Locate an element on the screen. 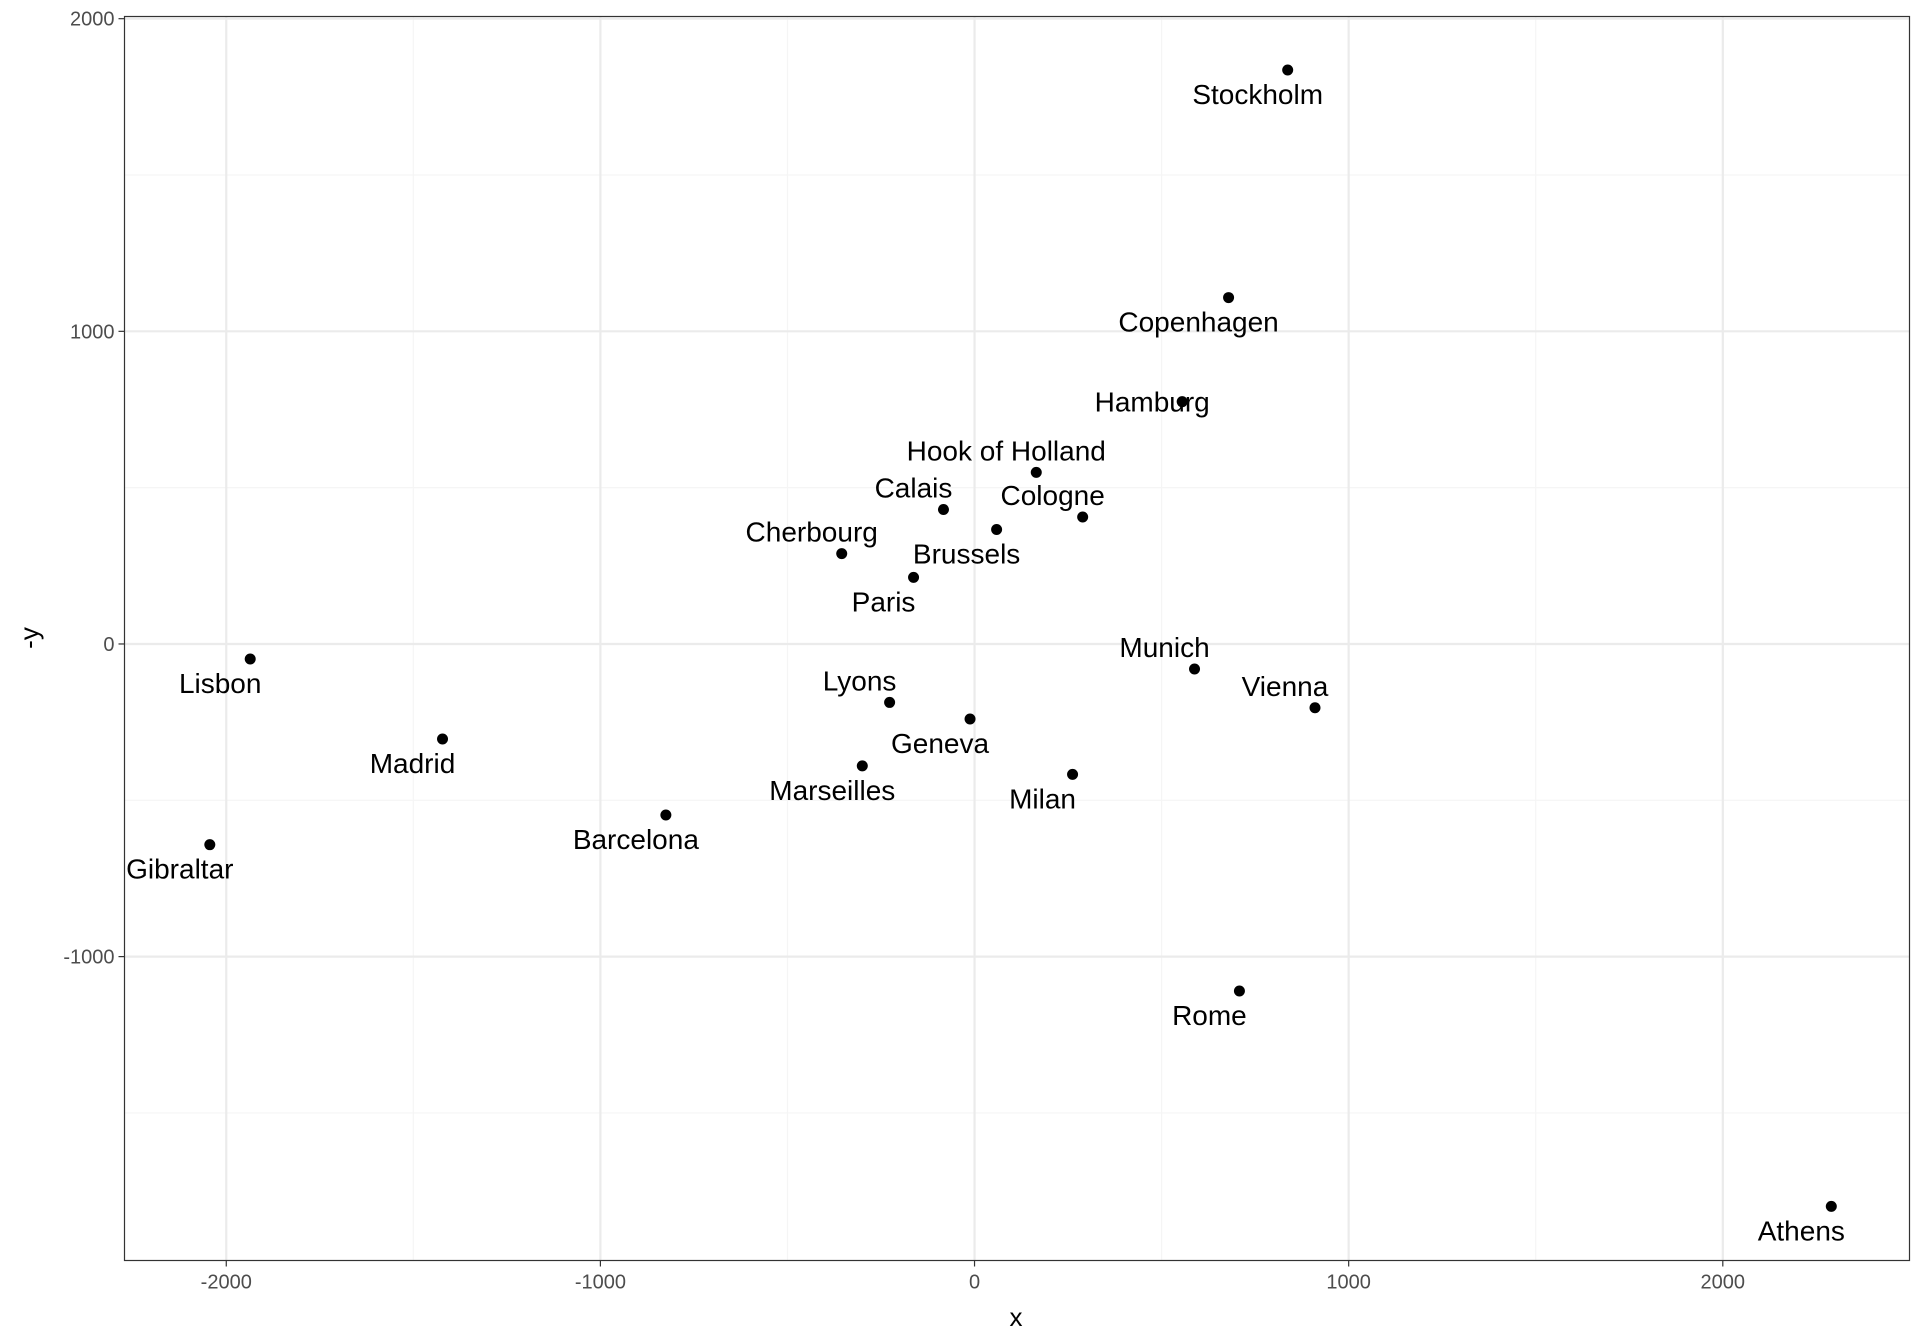 Image resolution: width=1920 pixels, height=1344 pixels. point-label: Rome is located at coordinates (1209, 1015).